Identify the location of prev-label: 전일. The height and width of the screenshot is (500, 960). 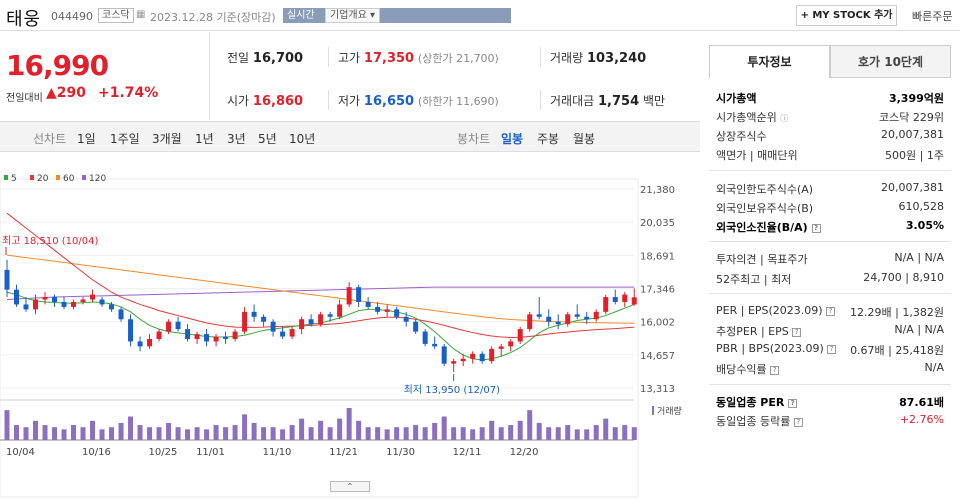
(238, 58).